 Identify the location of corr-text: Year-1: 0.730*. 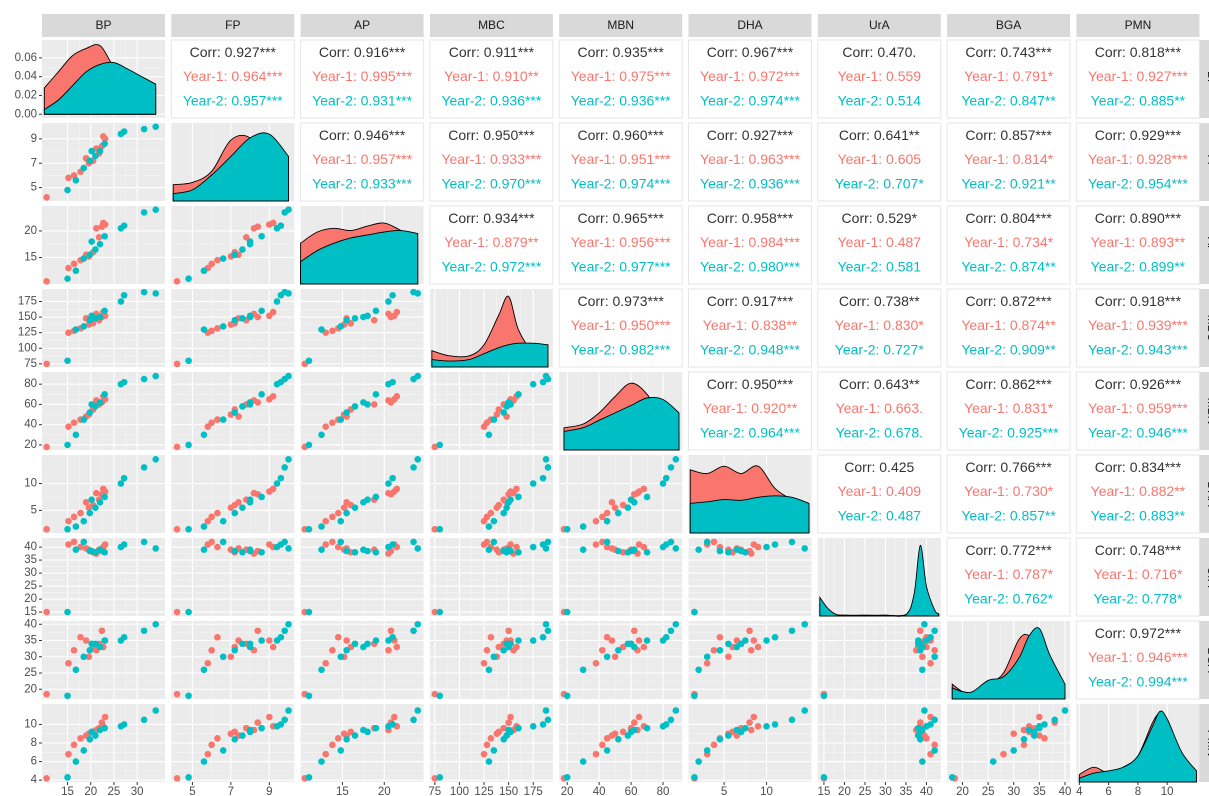
(1009, 491).